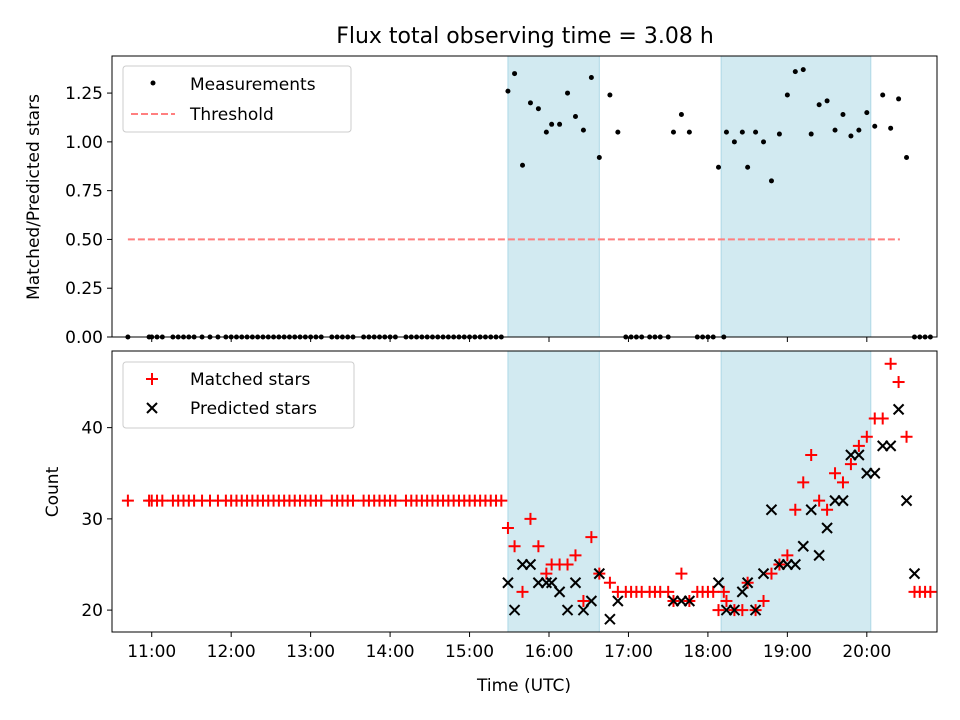  I want to click on y-tick-label: 40, so click(92, 429).